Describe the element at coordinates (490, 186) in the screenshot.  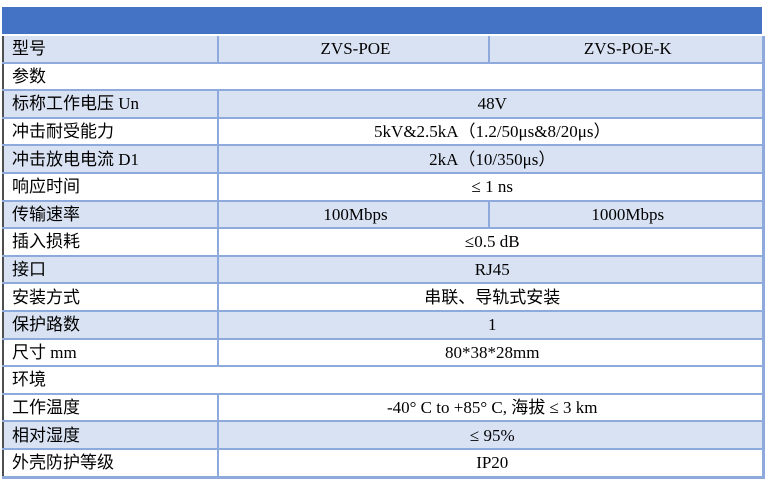
I see `row-value-cell: ≤ 1 ns` at that location.